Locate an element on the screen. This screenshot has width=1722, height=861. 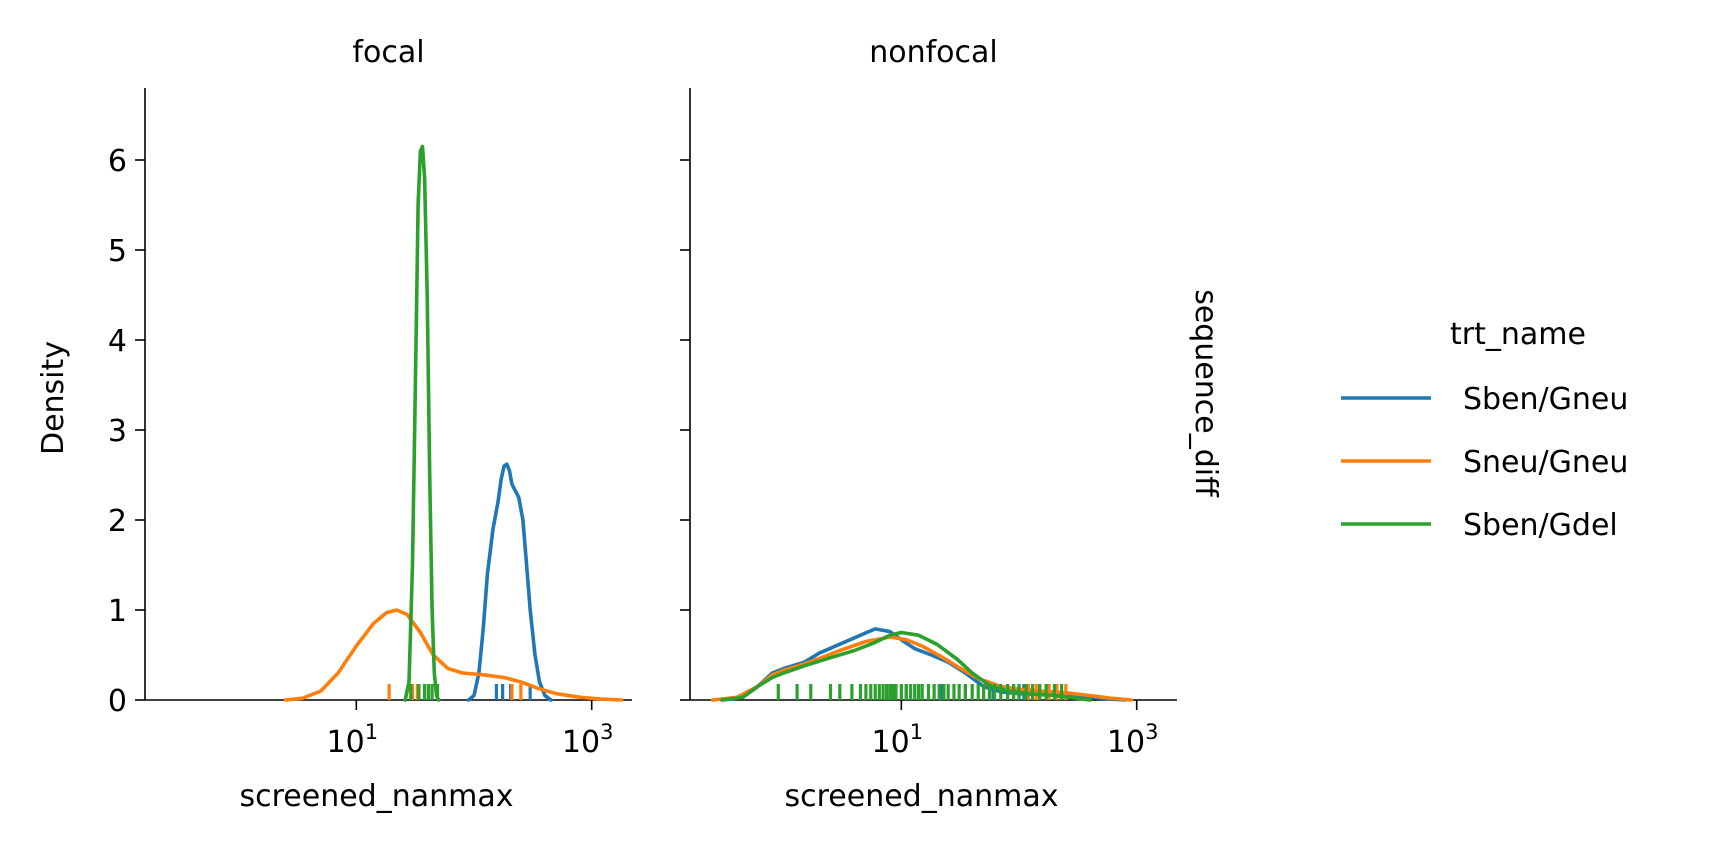
legend-label: Sneu/Gneu is located at coordinates (1545, 462).